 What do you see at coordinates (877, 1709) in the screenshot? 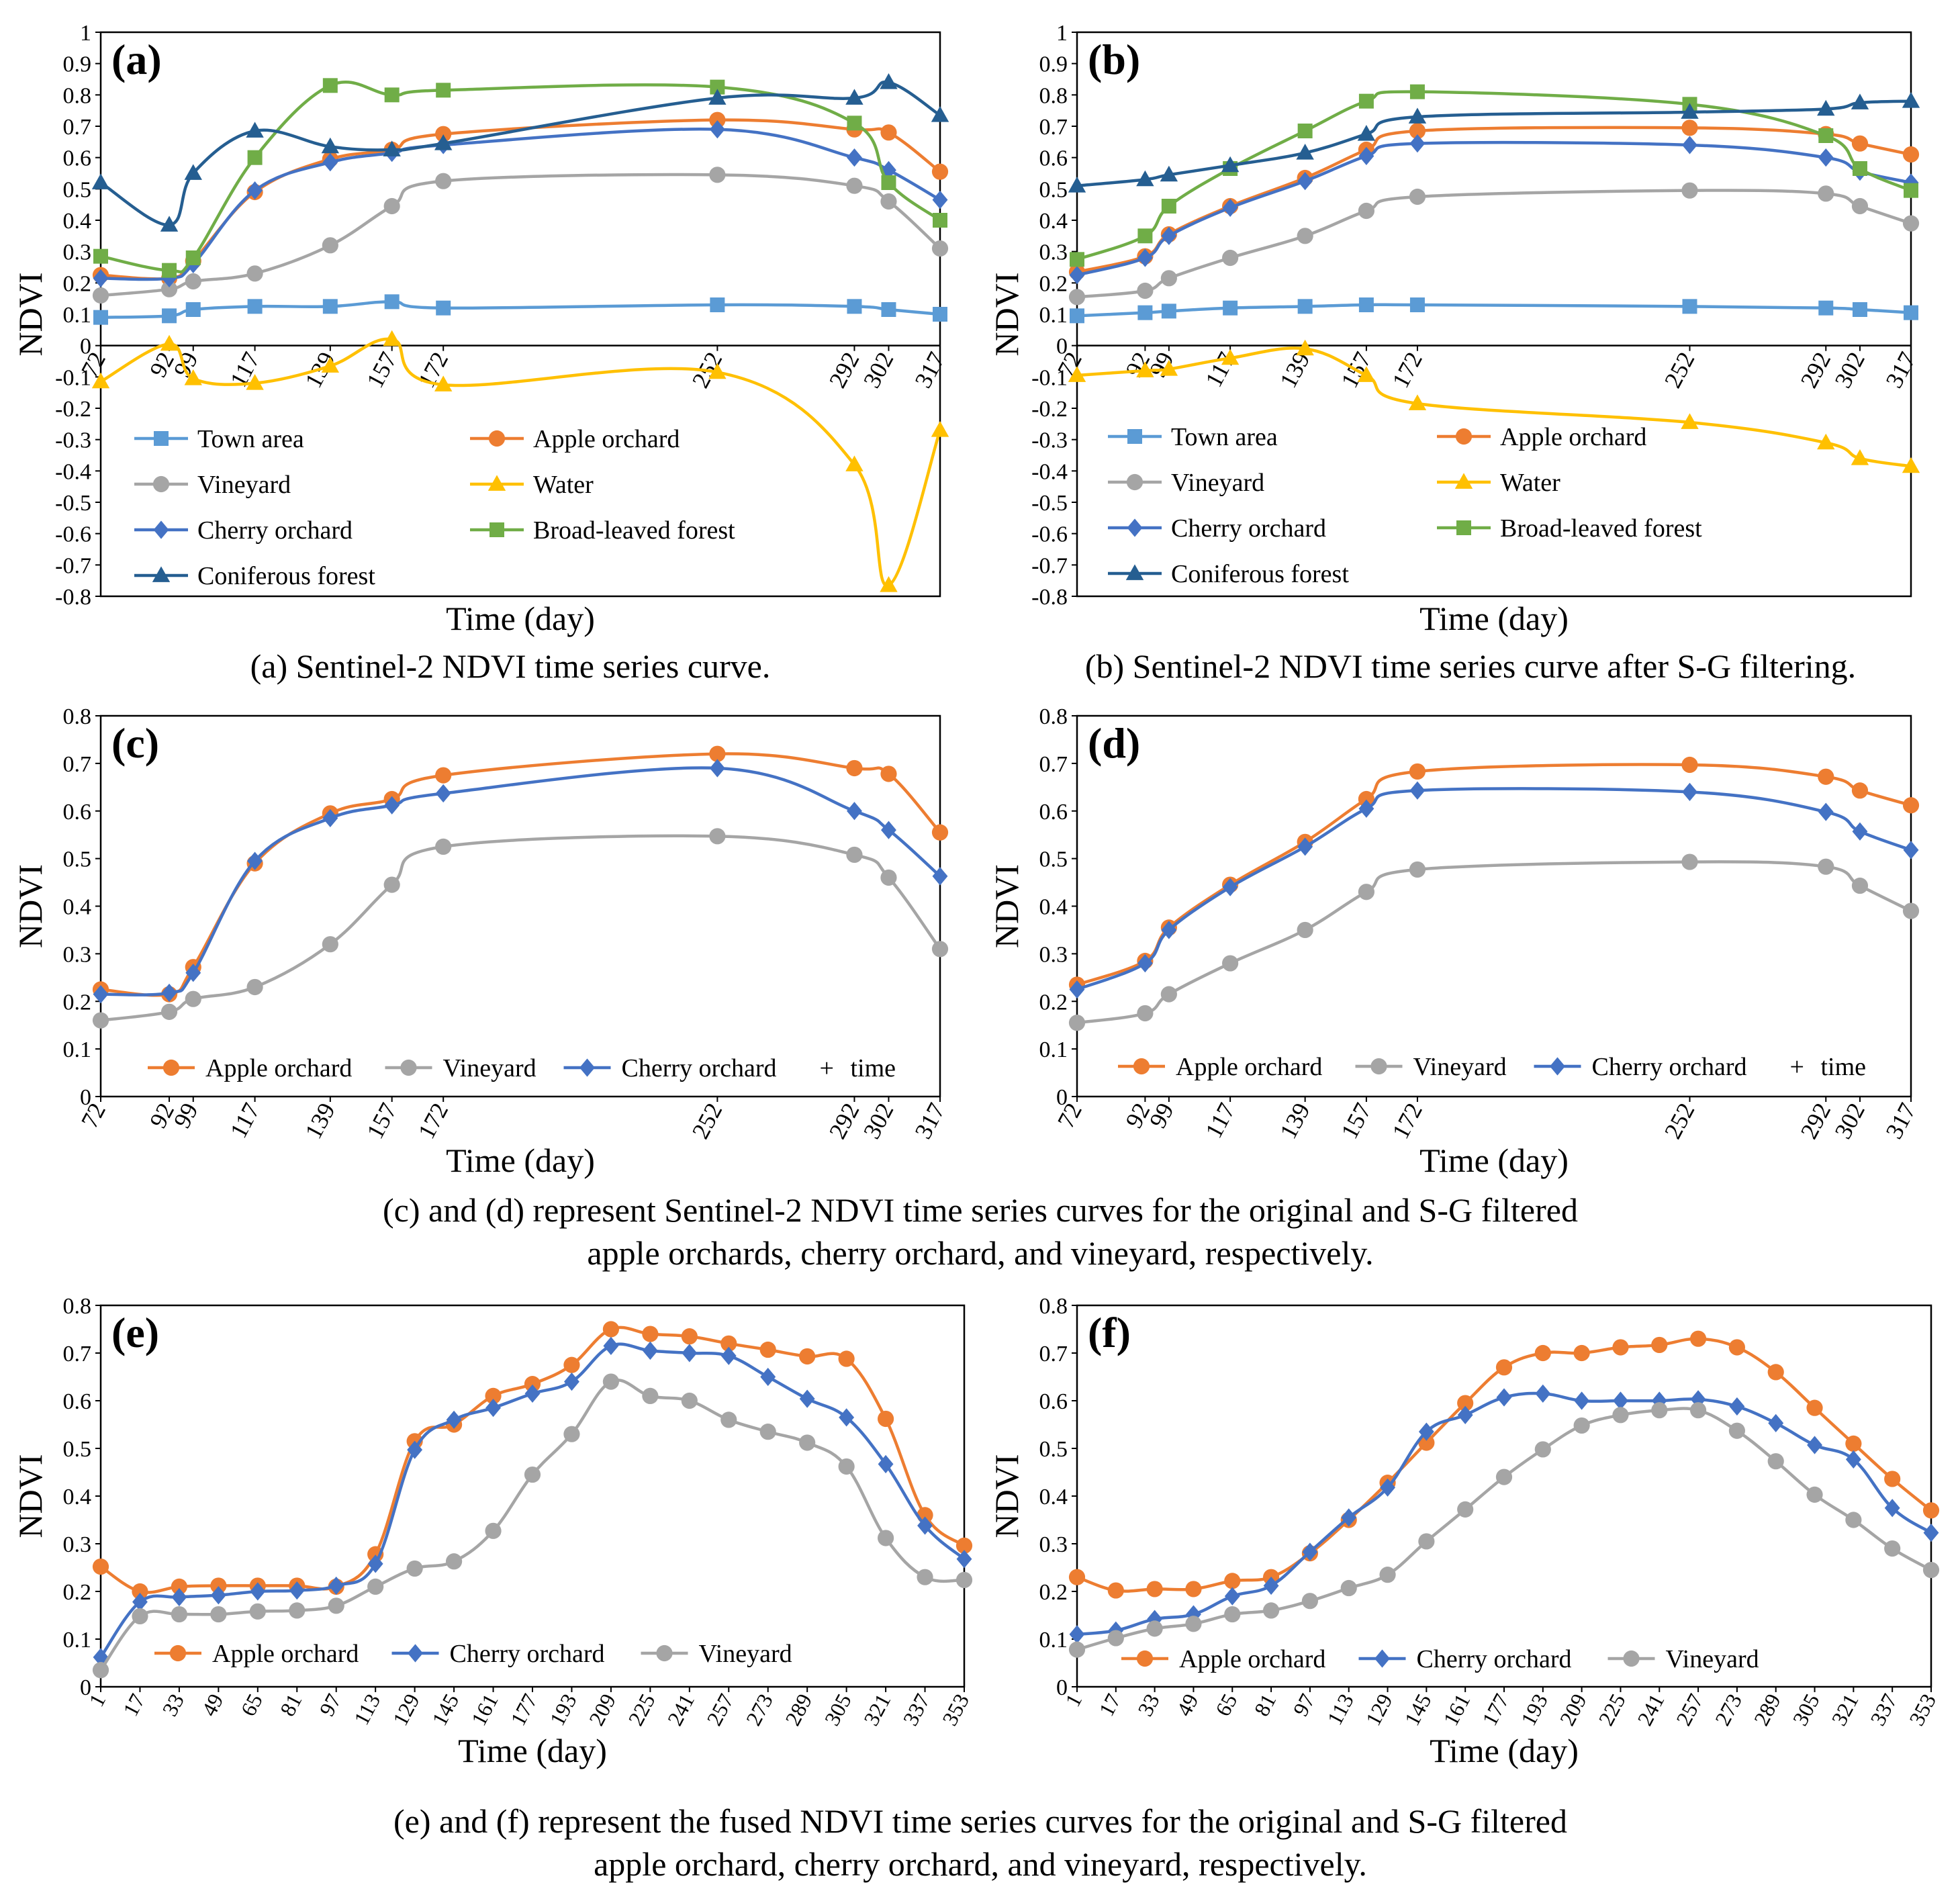
I see `x-tick-label: 321` at bounding box center [877, 1709].